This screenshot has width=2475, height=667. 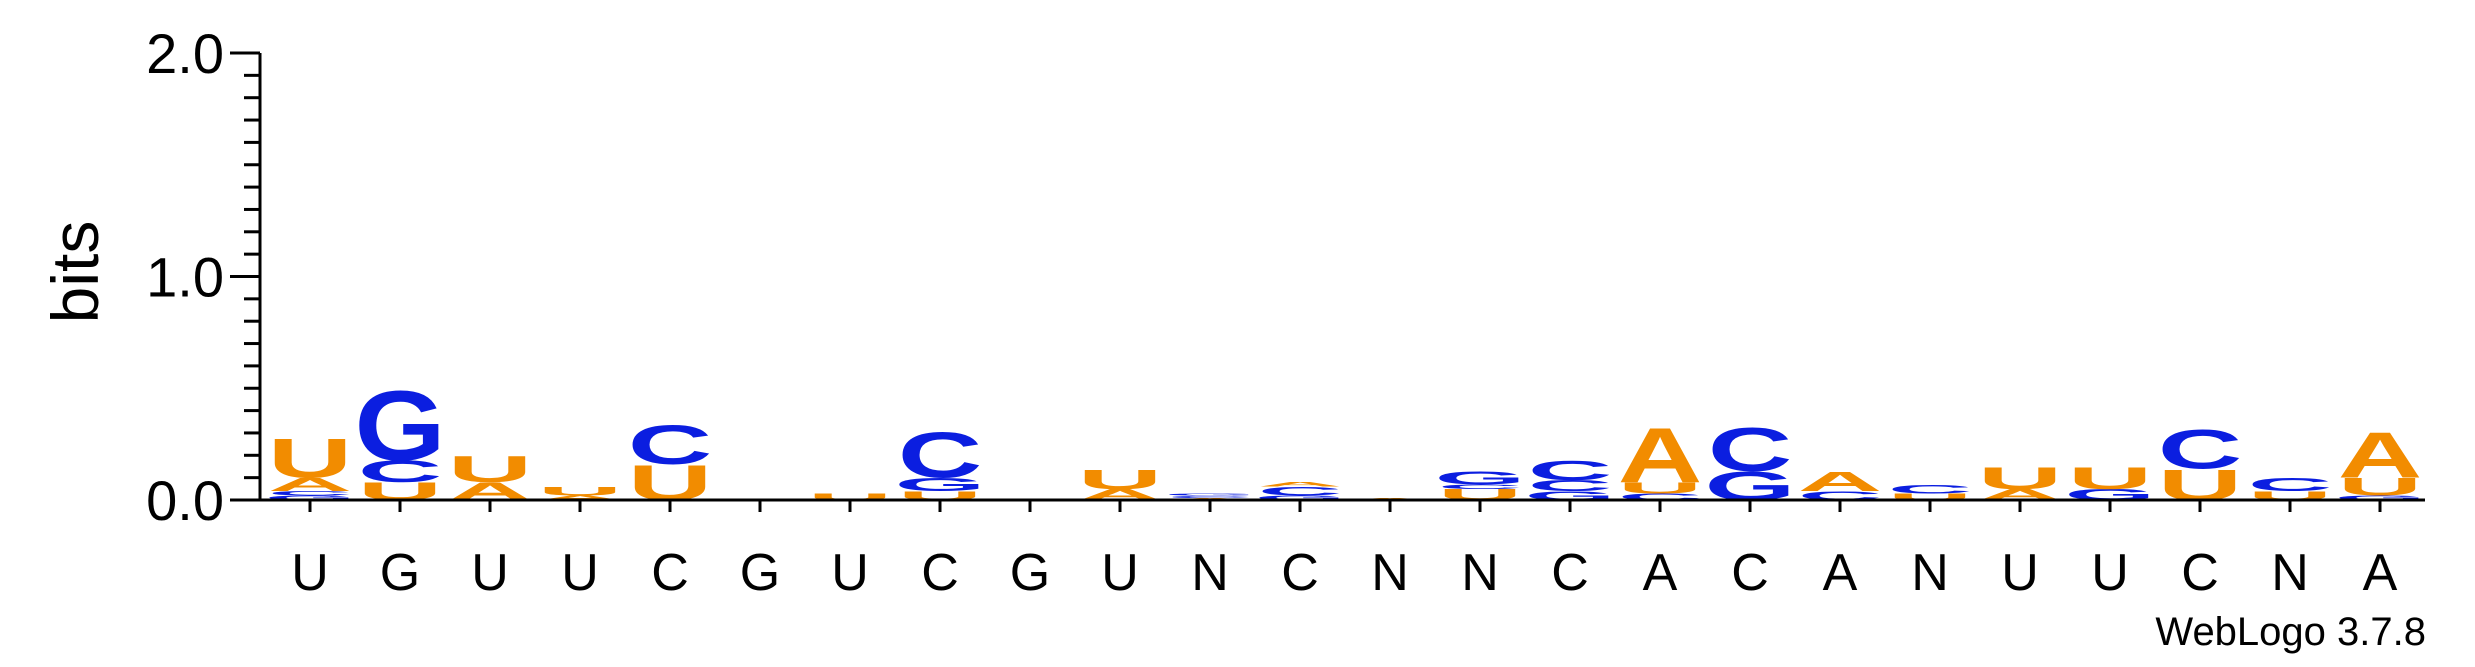 I want to click on stack-10: AU, so click(x=1120, y=483).